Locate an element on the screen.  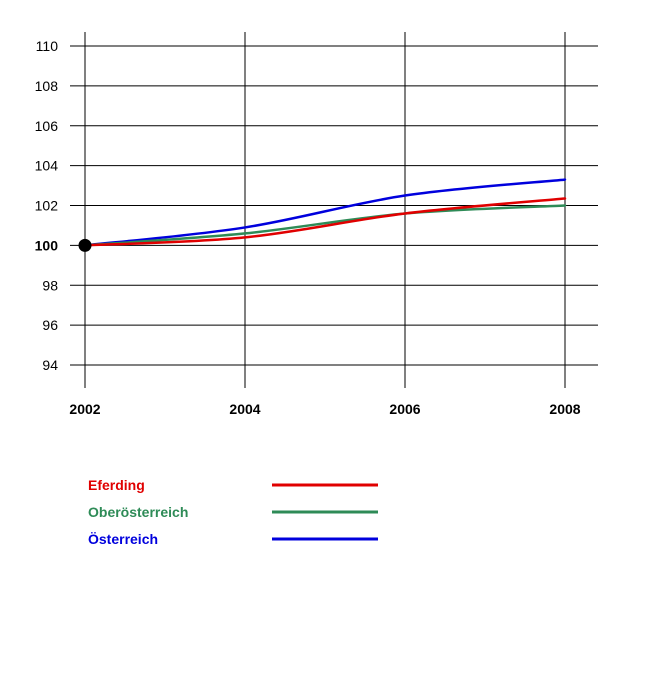
series-line-österreich is located at coordinates (325, 212).